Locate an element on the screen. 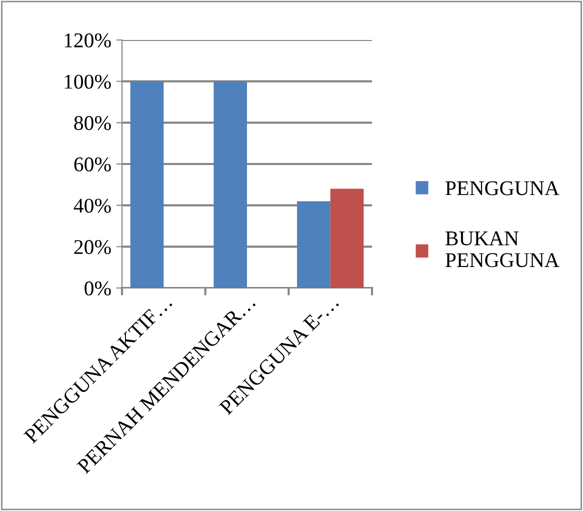  legend-label: BUKAN PENGGUNA is located at coordinates (503, 249).